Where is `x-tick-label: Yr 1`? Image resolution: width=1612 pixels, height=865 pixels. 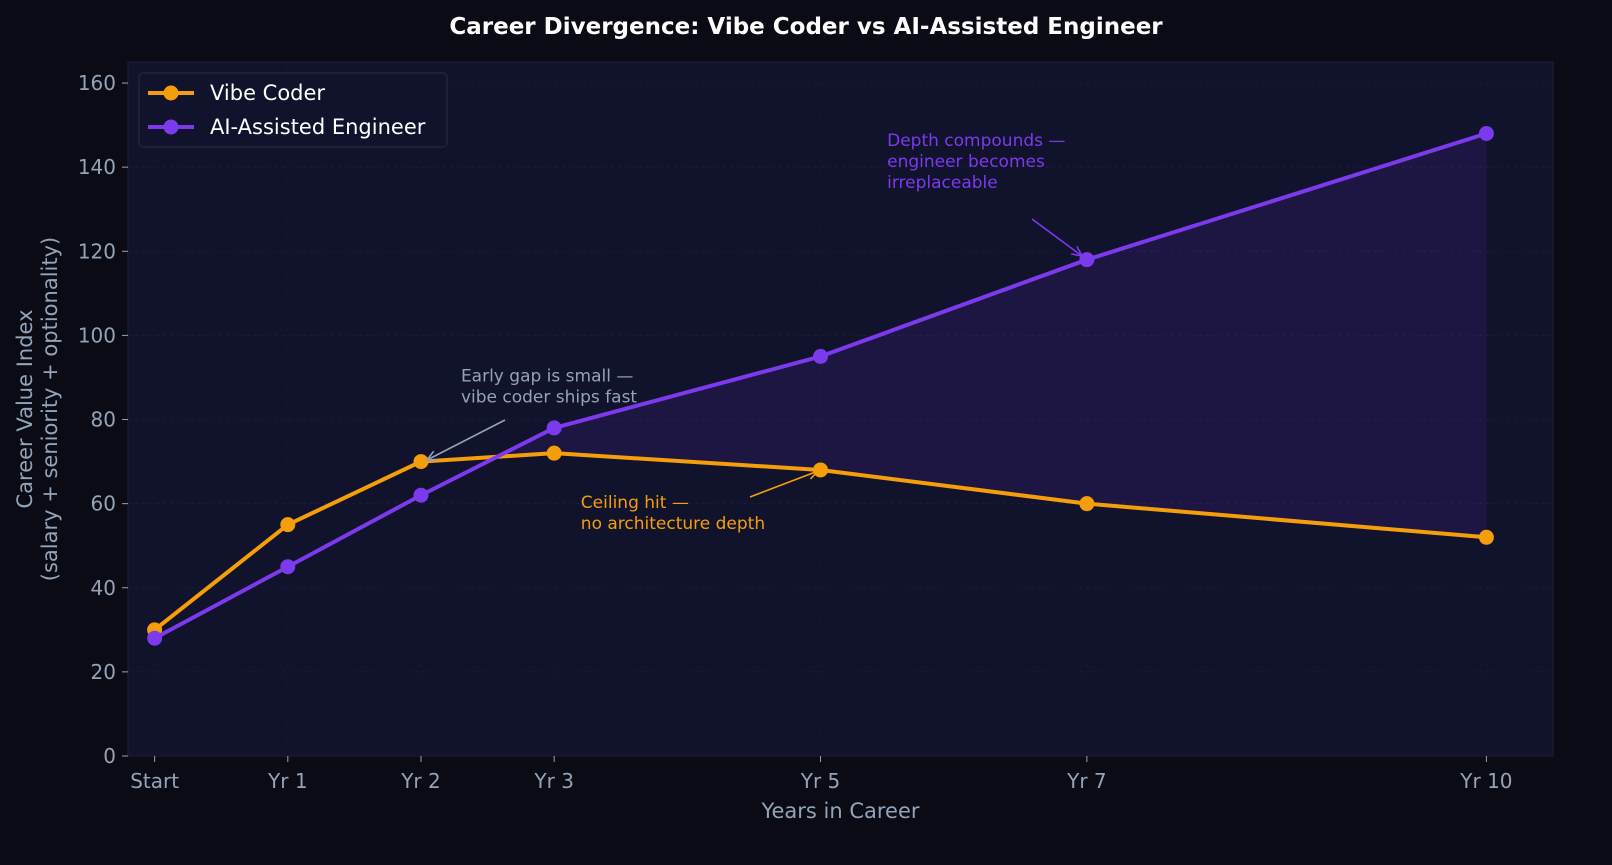
x-tick-label: Yr 1 is located at coordinates (287, 781).